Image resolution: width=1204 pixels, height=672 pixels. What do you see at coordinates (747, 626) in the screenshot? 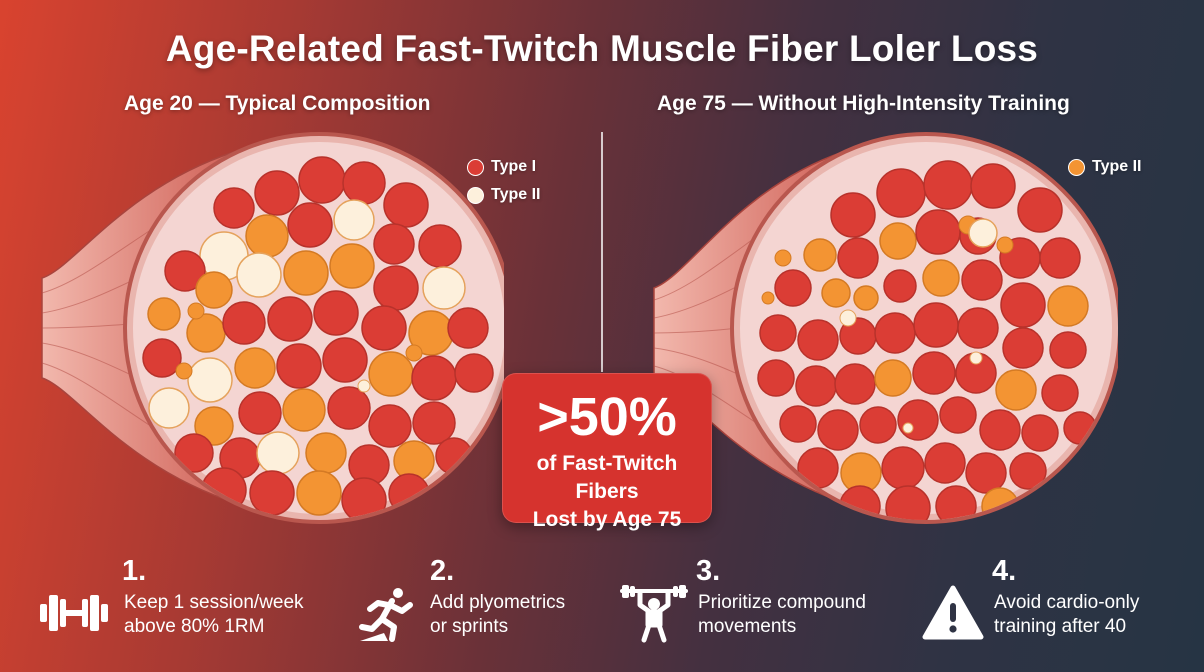
I see `tip-line-2: movements` at bounding box center [747, 626].